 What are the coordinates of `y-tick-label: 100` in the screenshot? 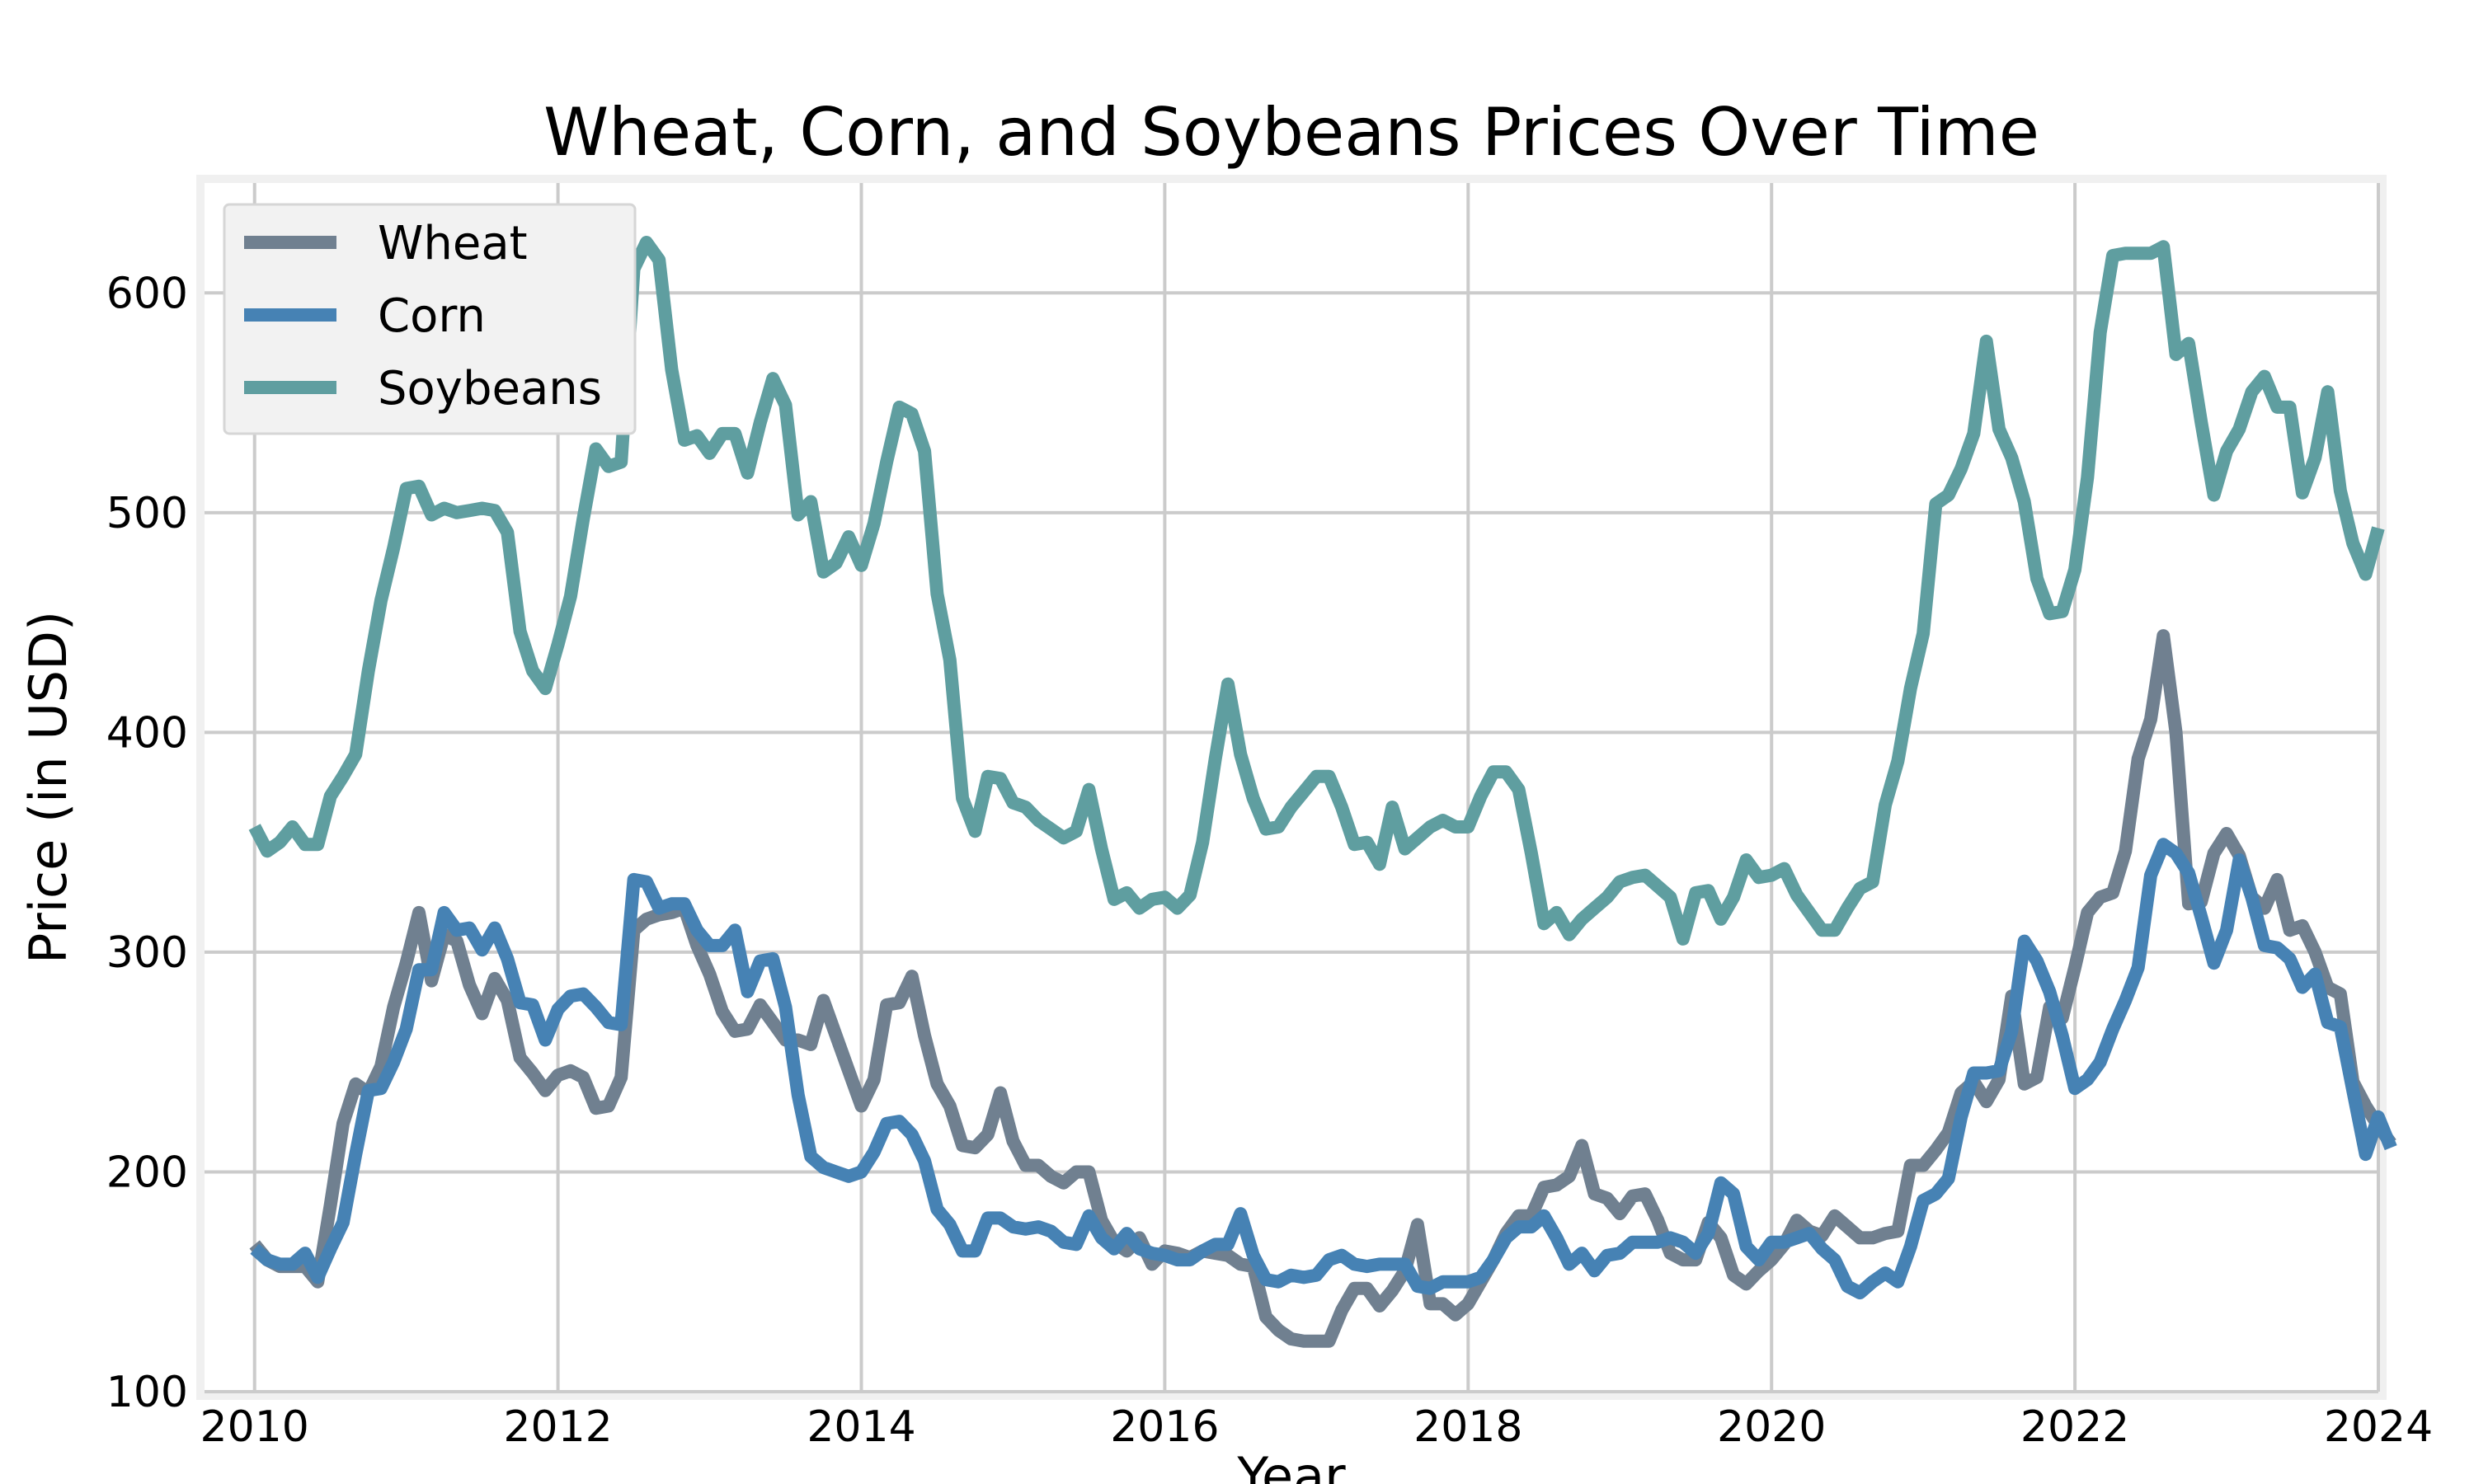 It's located at (147, 1392).